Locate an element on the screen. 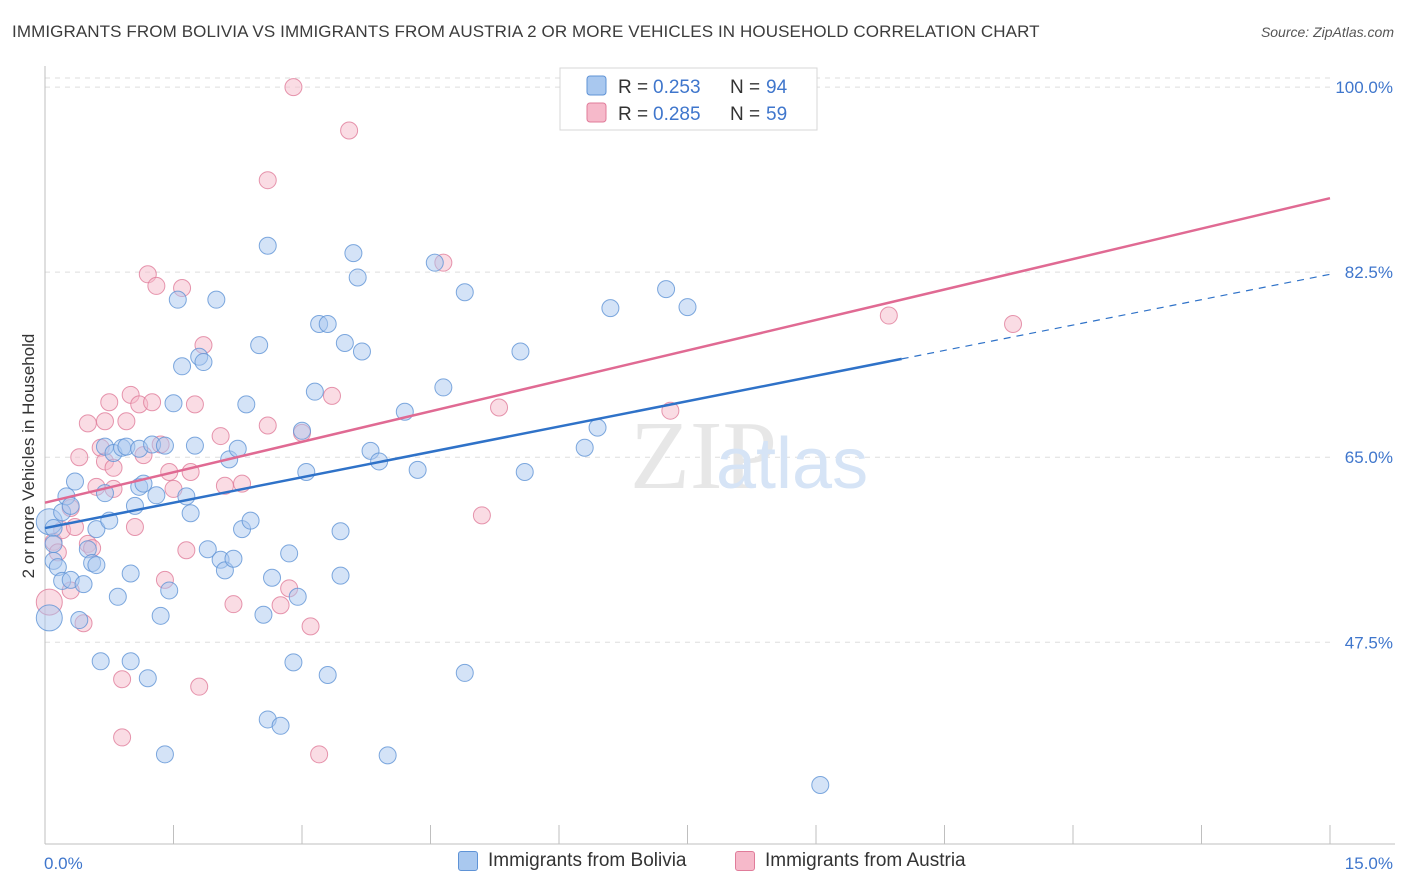  watermark: ZIP atlas is located at coordinates (749, 456).